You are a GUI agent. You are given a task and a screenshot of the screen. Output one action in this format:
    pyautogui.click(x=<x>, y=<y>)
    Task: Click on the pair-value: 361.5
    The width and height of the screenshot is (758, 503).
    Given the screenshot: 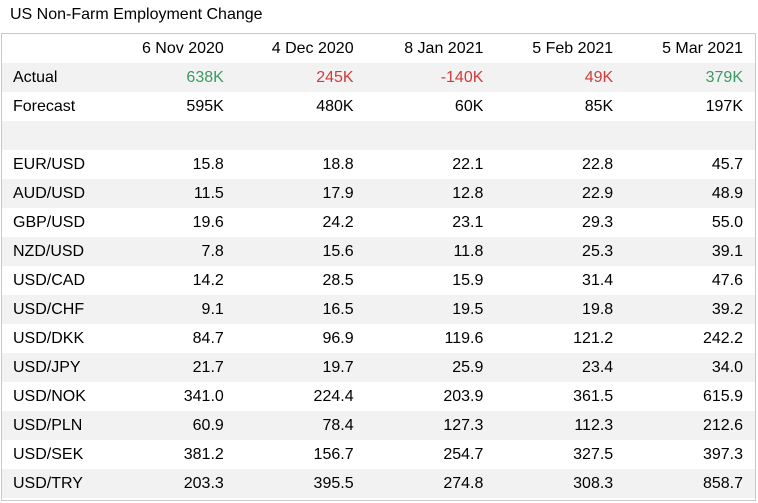 What is the action you would take?
    pyautogui.click(x=593, y=396)
    